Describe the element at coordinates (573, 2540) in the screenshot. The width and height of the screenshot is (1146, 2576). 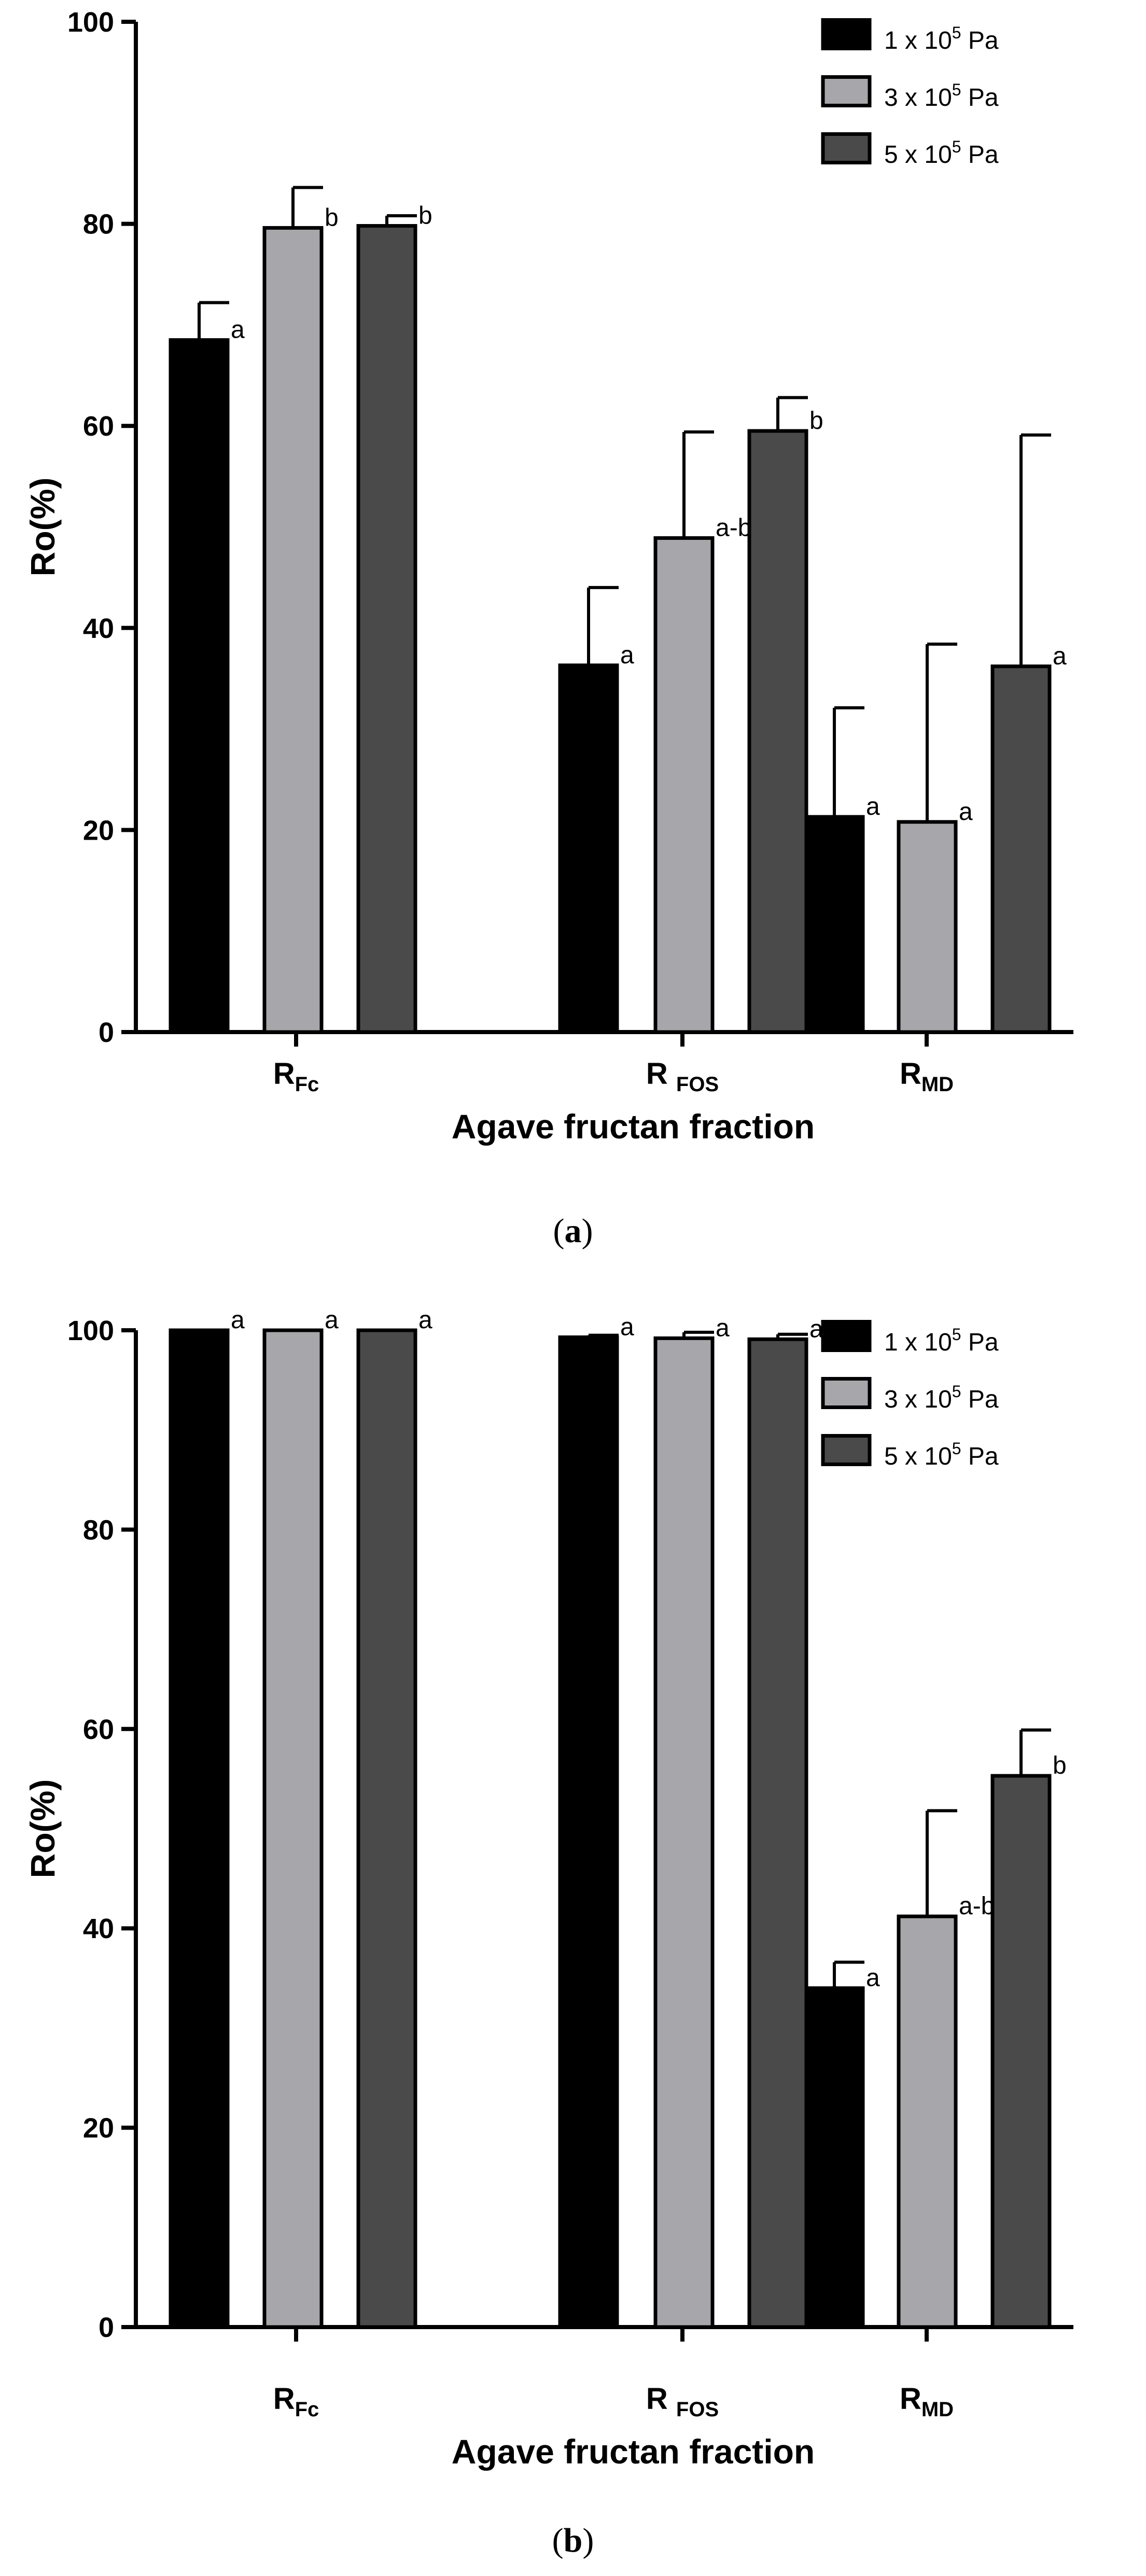
I see `panel-label-b: (b)` at that location.